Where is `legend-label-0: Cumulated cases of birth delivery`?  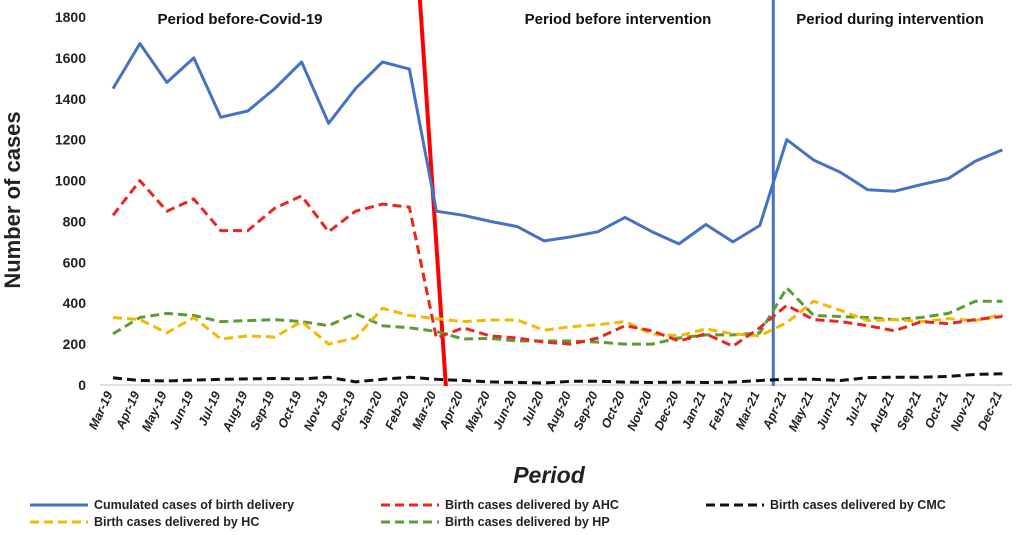
legend-label-0: Cumulated cases of birth delivery is located at coordinates (194, 505).